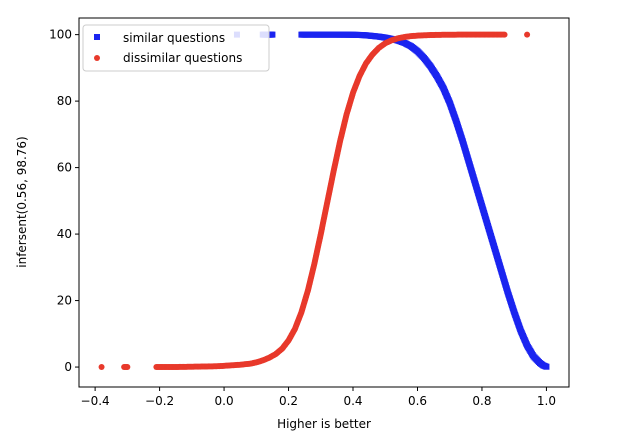 The height and width of the screenshot is (434, 626). What do you see at coordinates (546, 401) in the screenshot?
I see `x-tick-label: 1.0` at bounding box center [546, 401].